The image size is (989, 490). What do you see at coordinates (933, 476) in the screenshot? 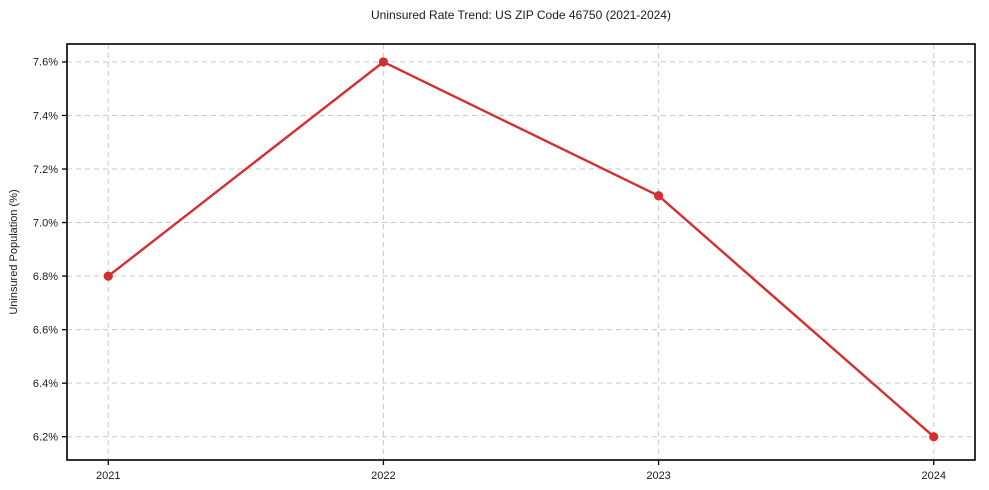
I see `x-tick-label: 2024` at bounding box center [933, 476].